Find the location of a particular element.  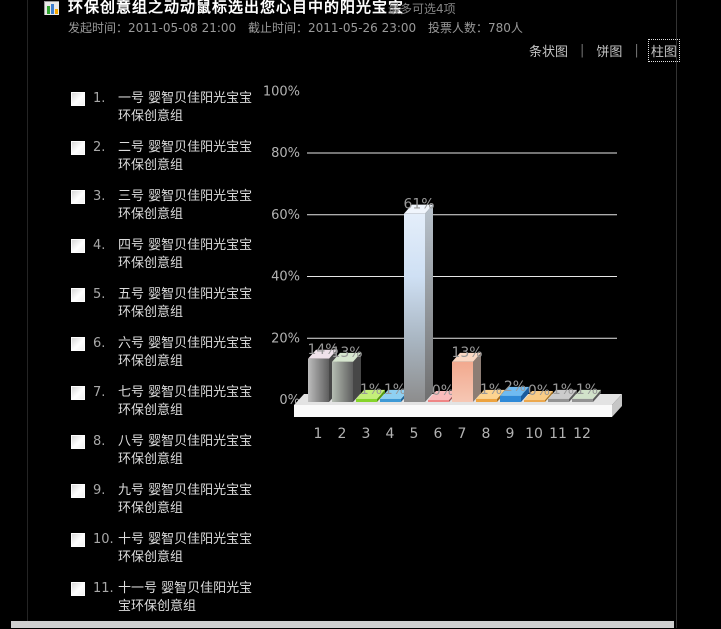

poll-option: 6. 六号 婴智贝佳阳光宝宝环保创意组 is located at coordinates (171, 353).